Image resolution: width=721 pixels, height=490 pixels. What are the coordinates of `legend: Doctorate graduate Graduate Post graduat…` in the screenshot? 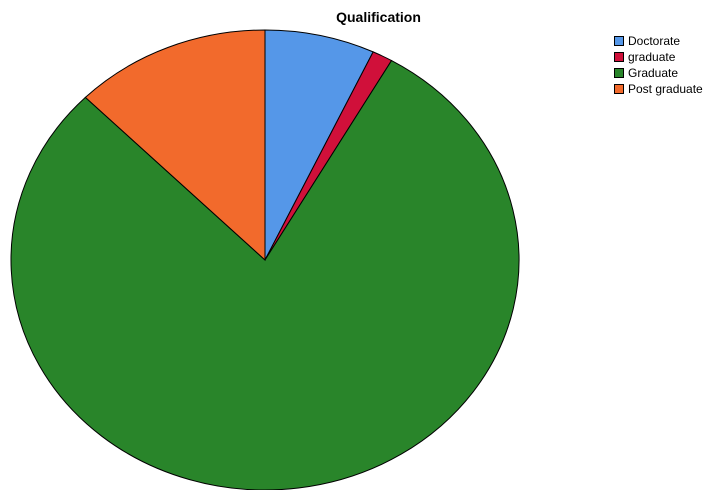 It's located at (658, 65).